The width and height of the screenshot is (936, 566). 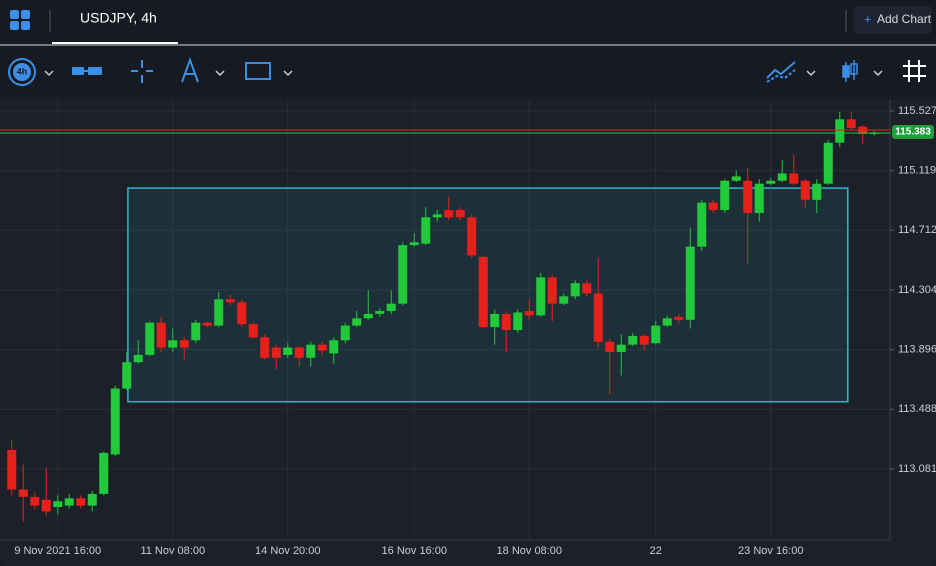 What do you see at coordinates (917, 409) in the screenshot?
I see `y-tick-label: 113.488` at bounding box center [917, 409].